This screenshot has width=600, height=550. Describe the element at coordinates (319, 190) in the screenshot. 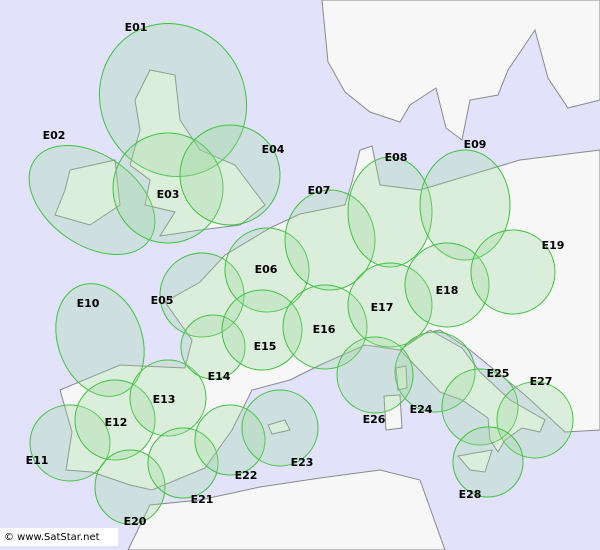

I see `beam-label: E07` at that location.